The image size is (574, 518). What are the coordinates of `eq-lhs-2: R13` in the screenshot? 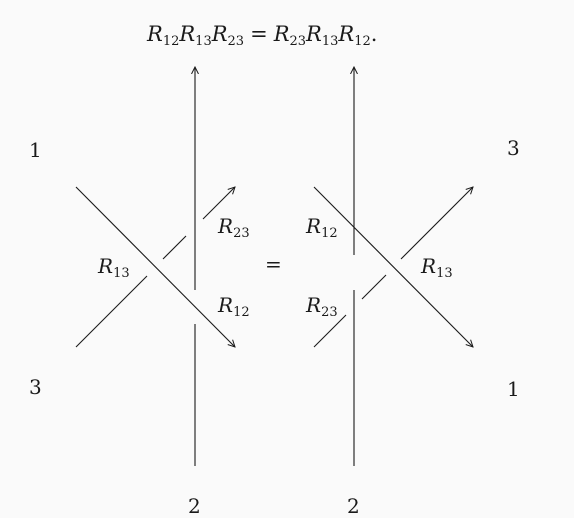 It's located at (195, 35).